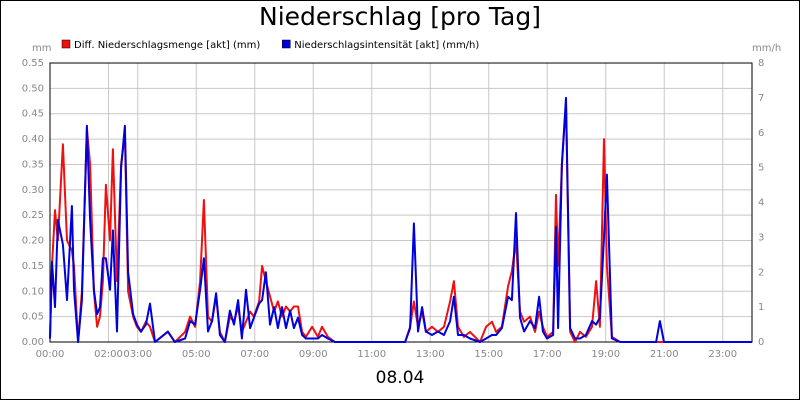 The height and width of the screenshot is (400, 800). I want to click on y2-tick-label: 3, so click(761, 237).